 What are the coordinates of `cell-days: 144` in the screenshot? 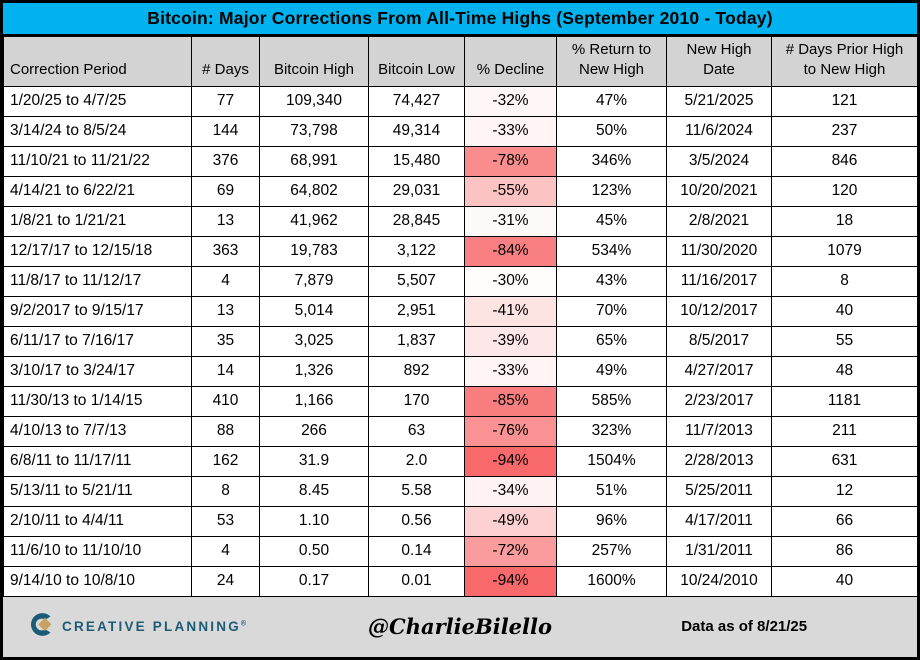 It's located at (225, 131).